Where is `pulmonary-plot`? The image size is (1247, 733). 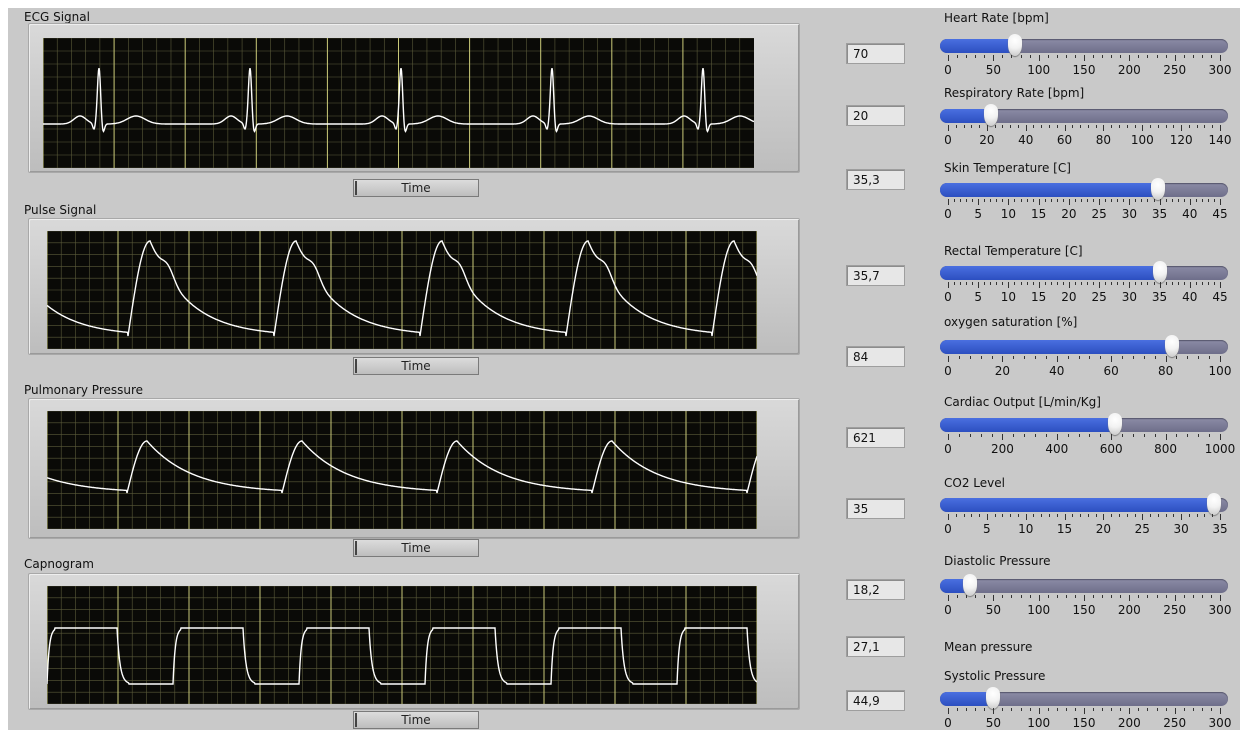 pulmonary-plot is located at coordinates (402, 470).